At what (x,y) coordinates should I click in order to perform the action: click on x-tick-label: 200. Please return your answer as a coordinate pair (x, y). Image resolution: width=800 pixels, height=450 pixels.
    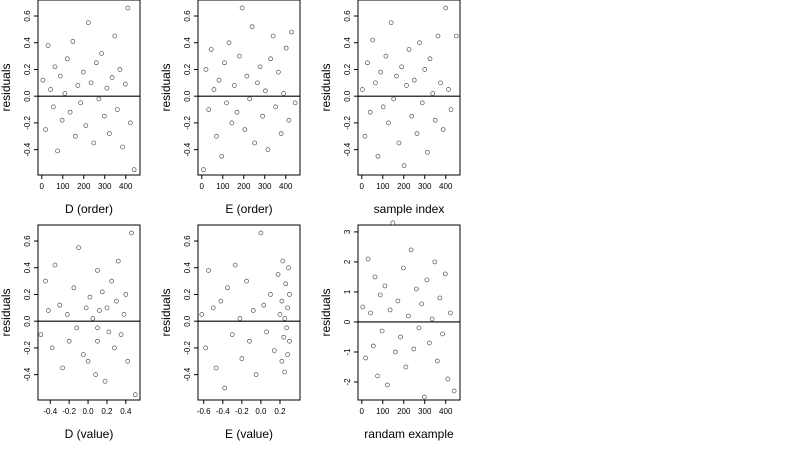
    Looking at the image, I should click on (84, 186).